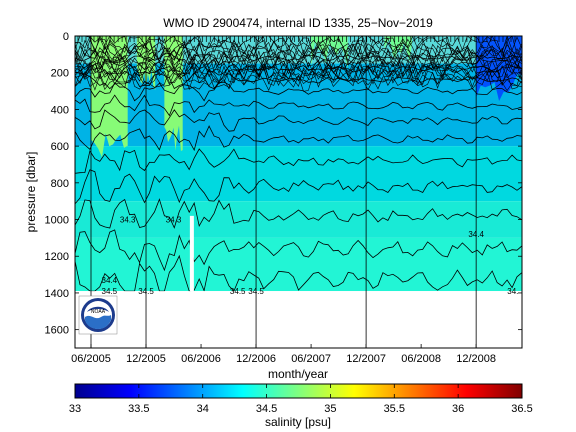  What do you see at coordinates (458, 409) in the screenshot?
I see `colorbar-tick-label: 36` at bounding box center [458, 409].